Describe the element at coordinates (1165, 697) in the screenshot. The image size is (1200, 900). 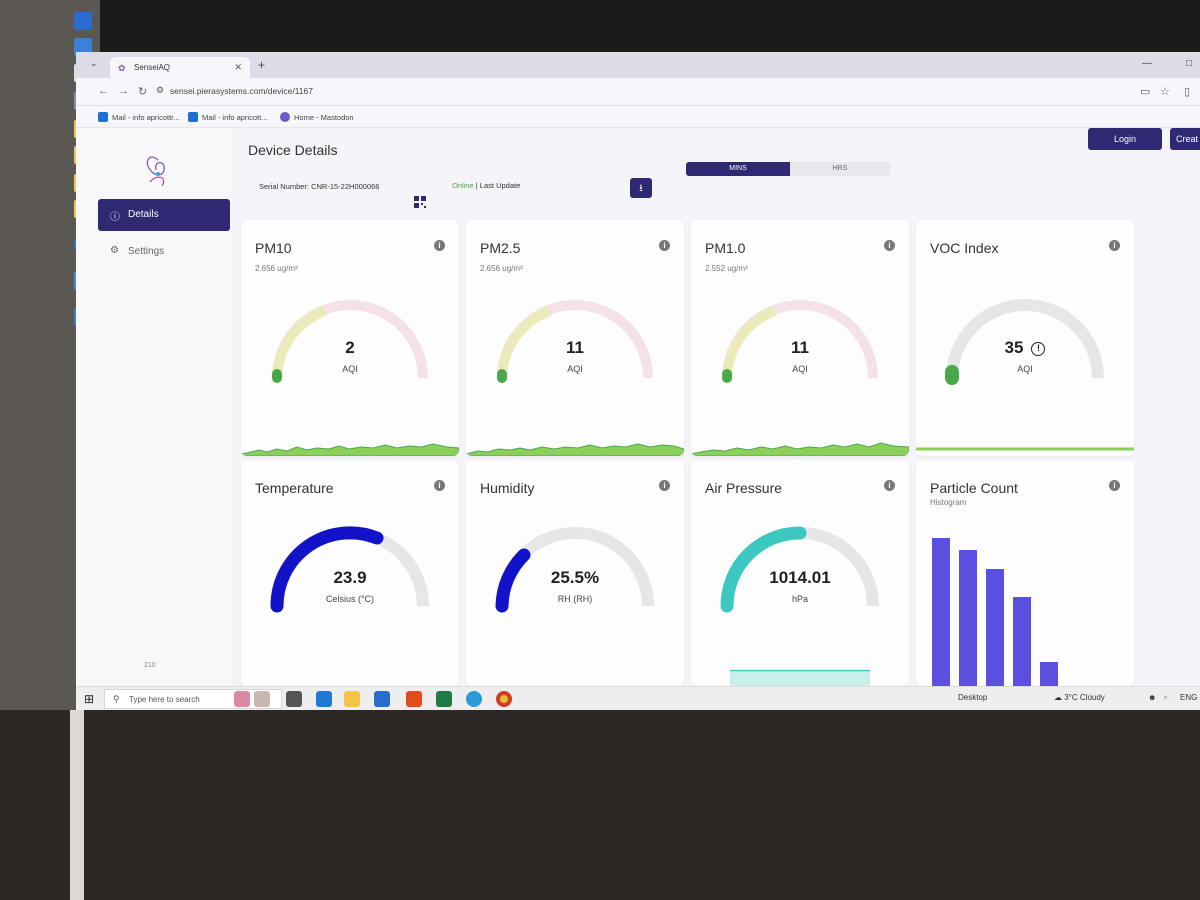
I see `network-icon: ▫` at that location.